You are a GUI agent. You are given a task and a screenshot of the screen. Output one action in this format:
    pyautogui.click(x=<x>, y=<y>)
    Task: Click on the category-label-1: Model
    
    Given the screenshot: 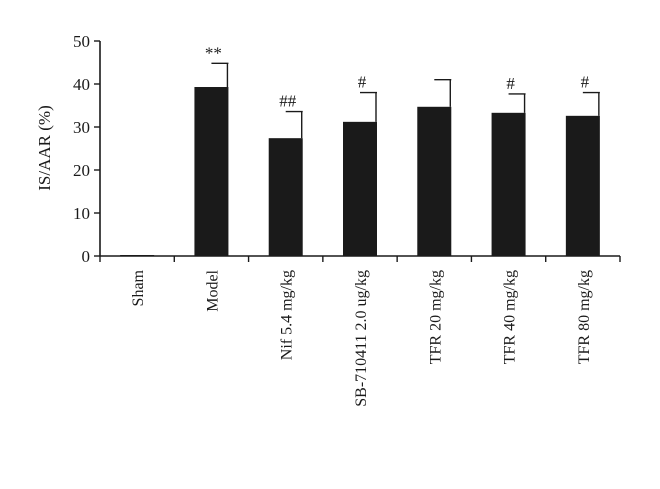 What is the action you would take?
    pyautogui.click(x=212, y=290)
    